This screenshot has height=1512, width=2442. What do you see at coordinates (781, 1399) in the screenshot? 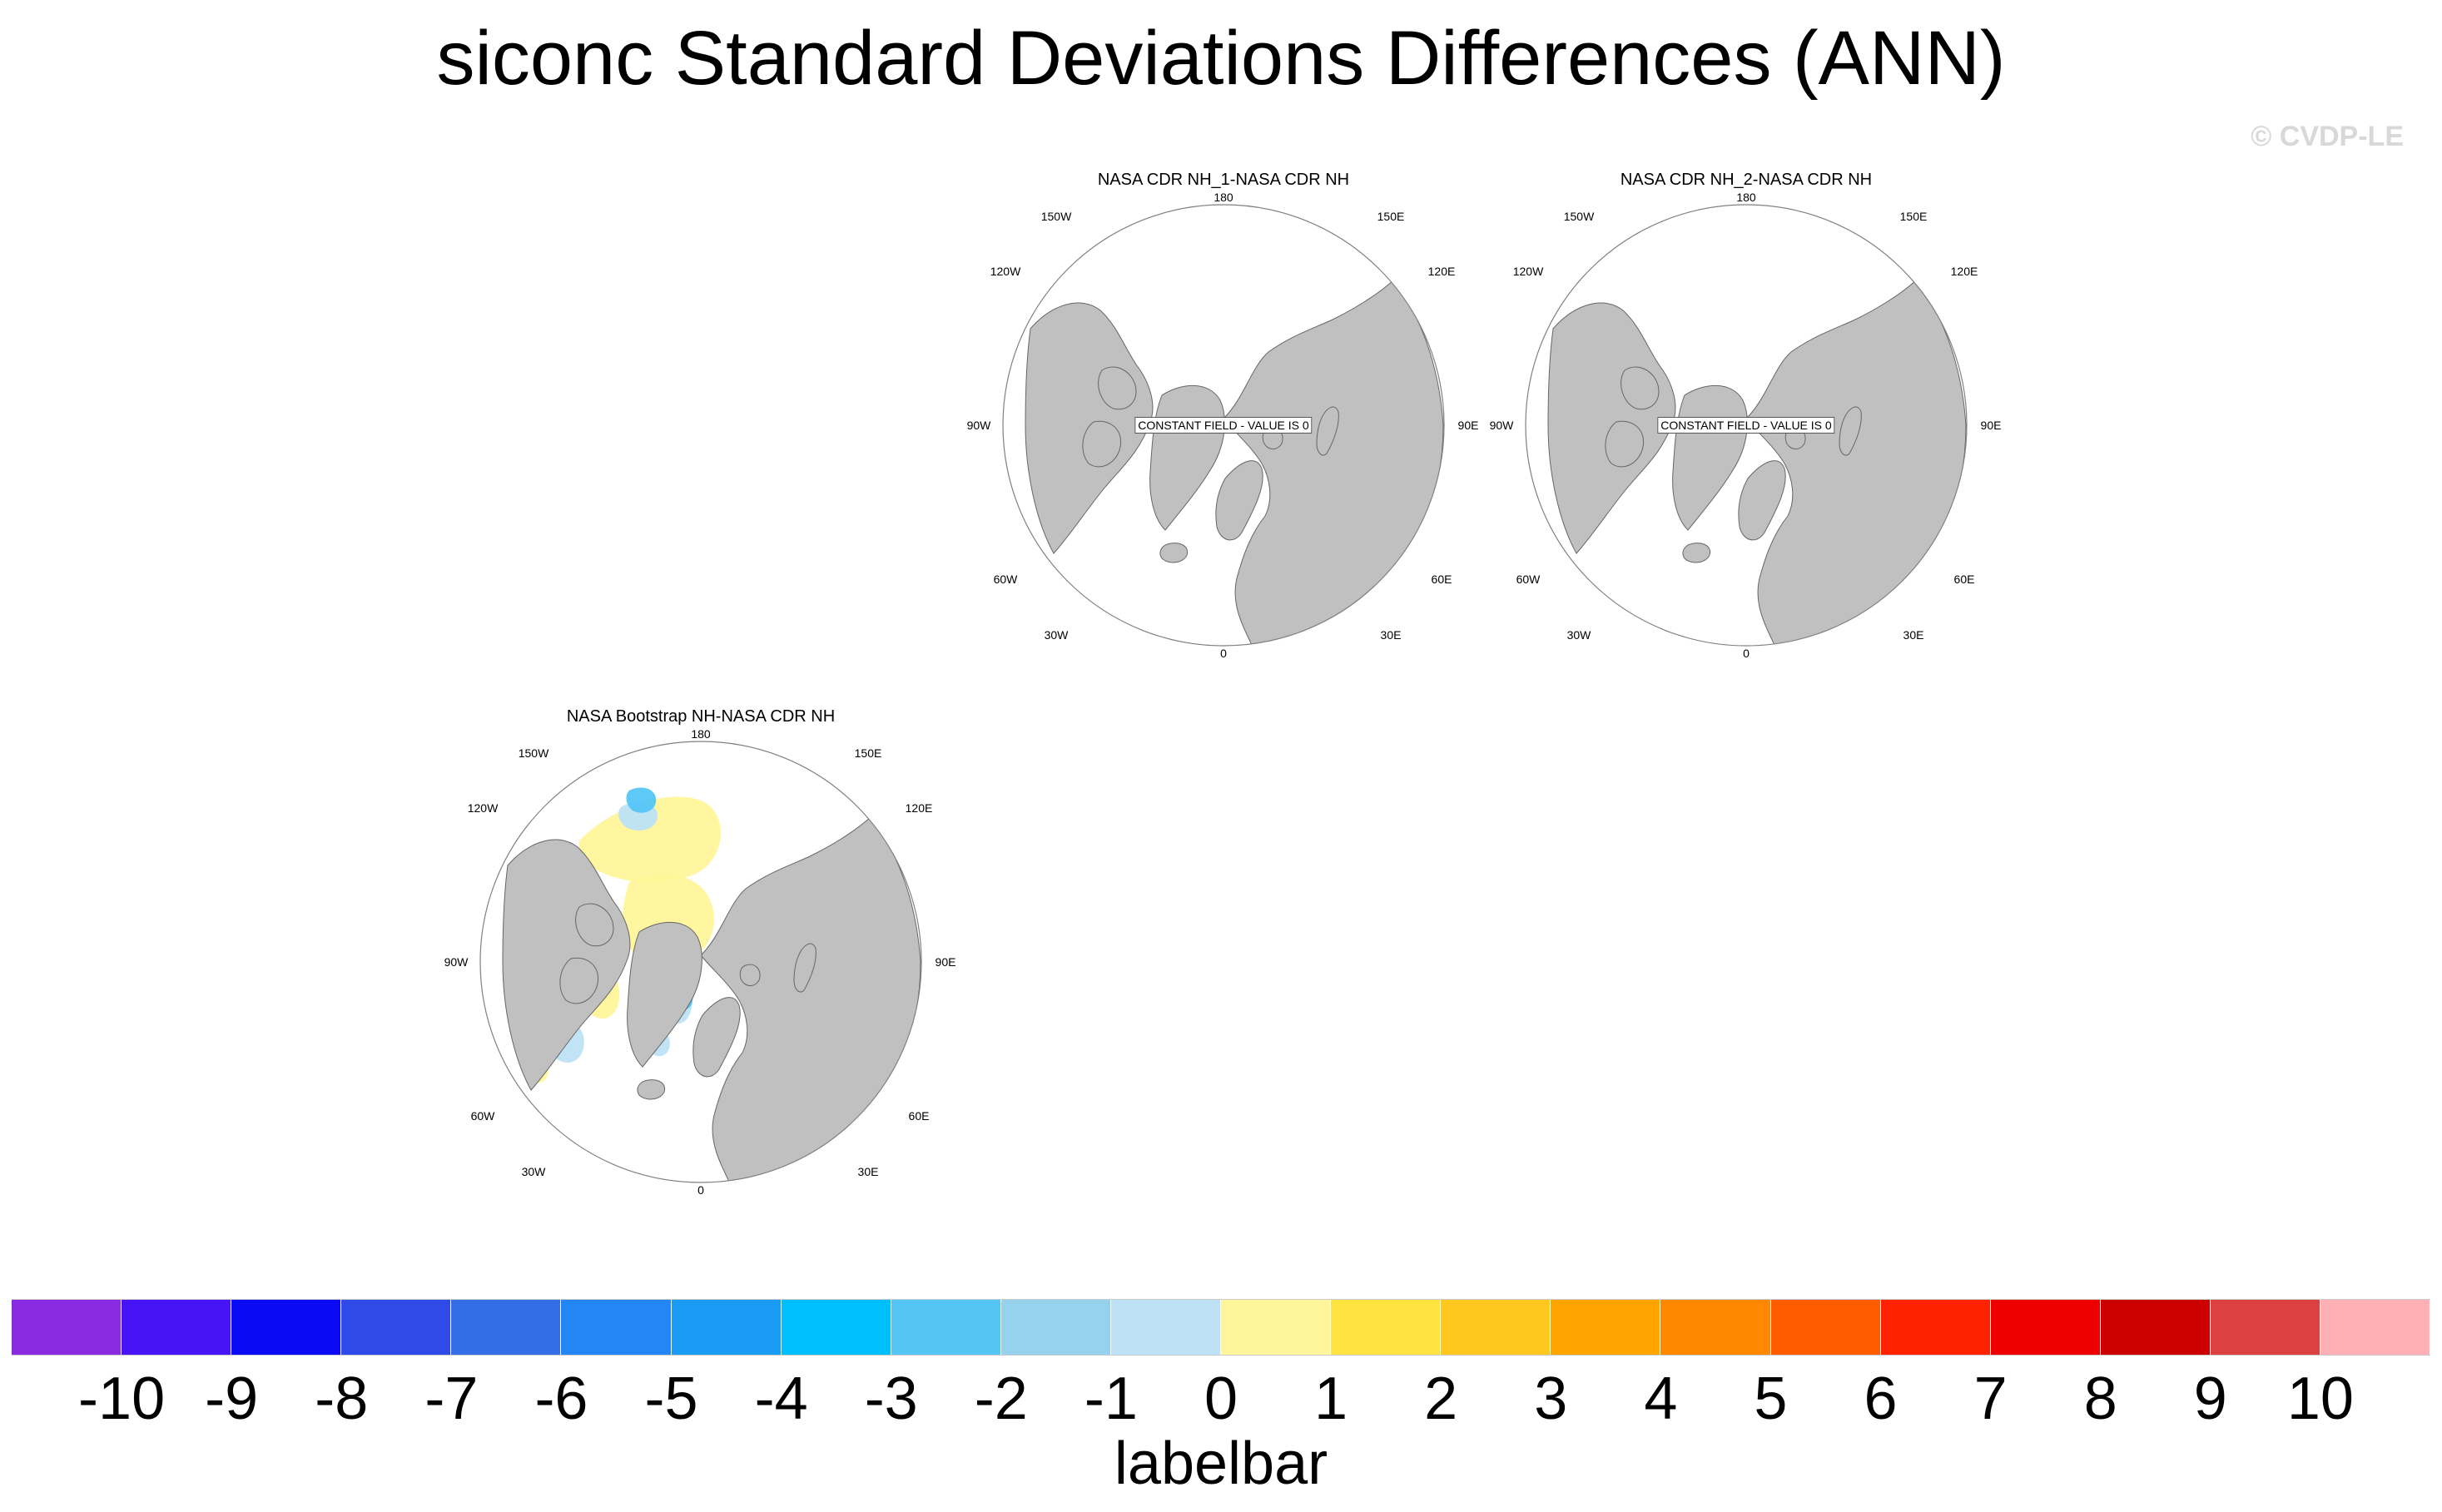
I see `labelbar-tick-label: -4` at bounding box center [781, 1399].